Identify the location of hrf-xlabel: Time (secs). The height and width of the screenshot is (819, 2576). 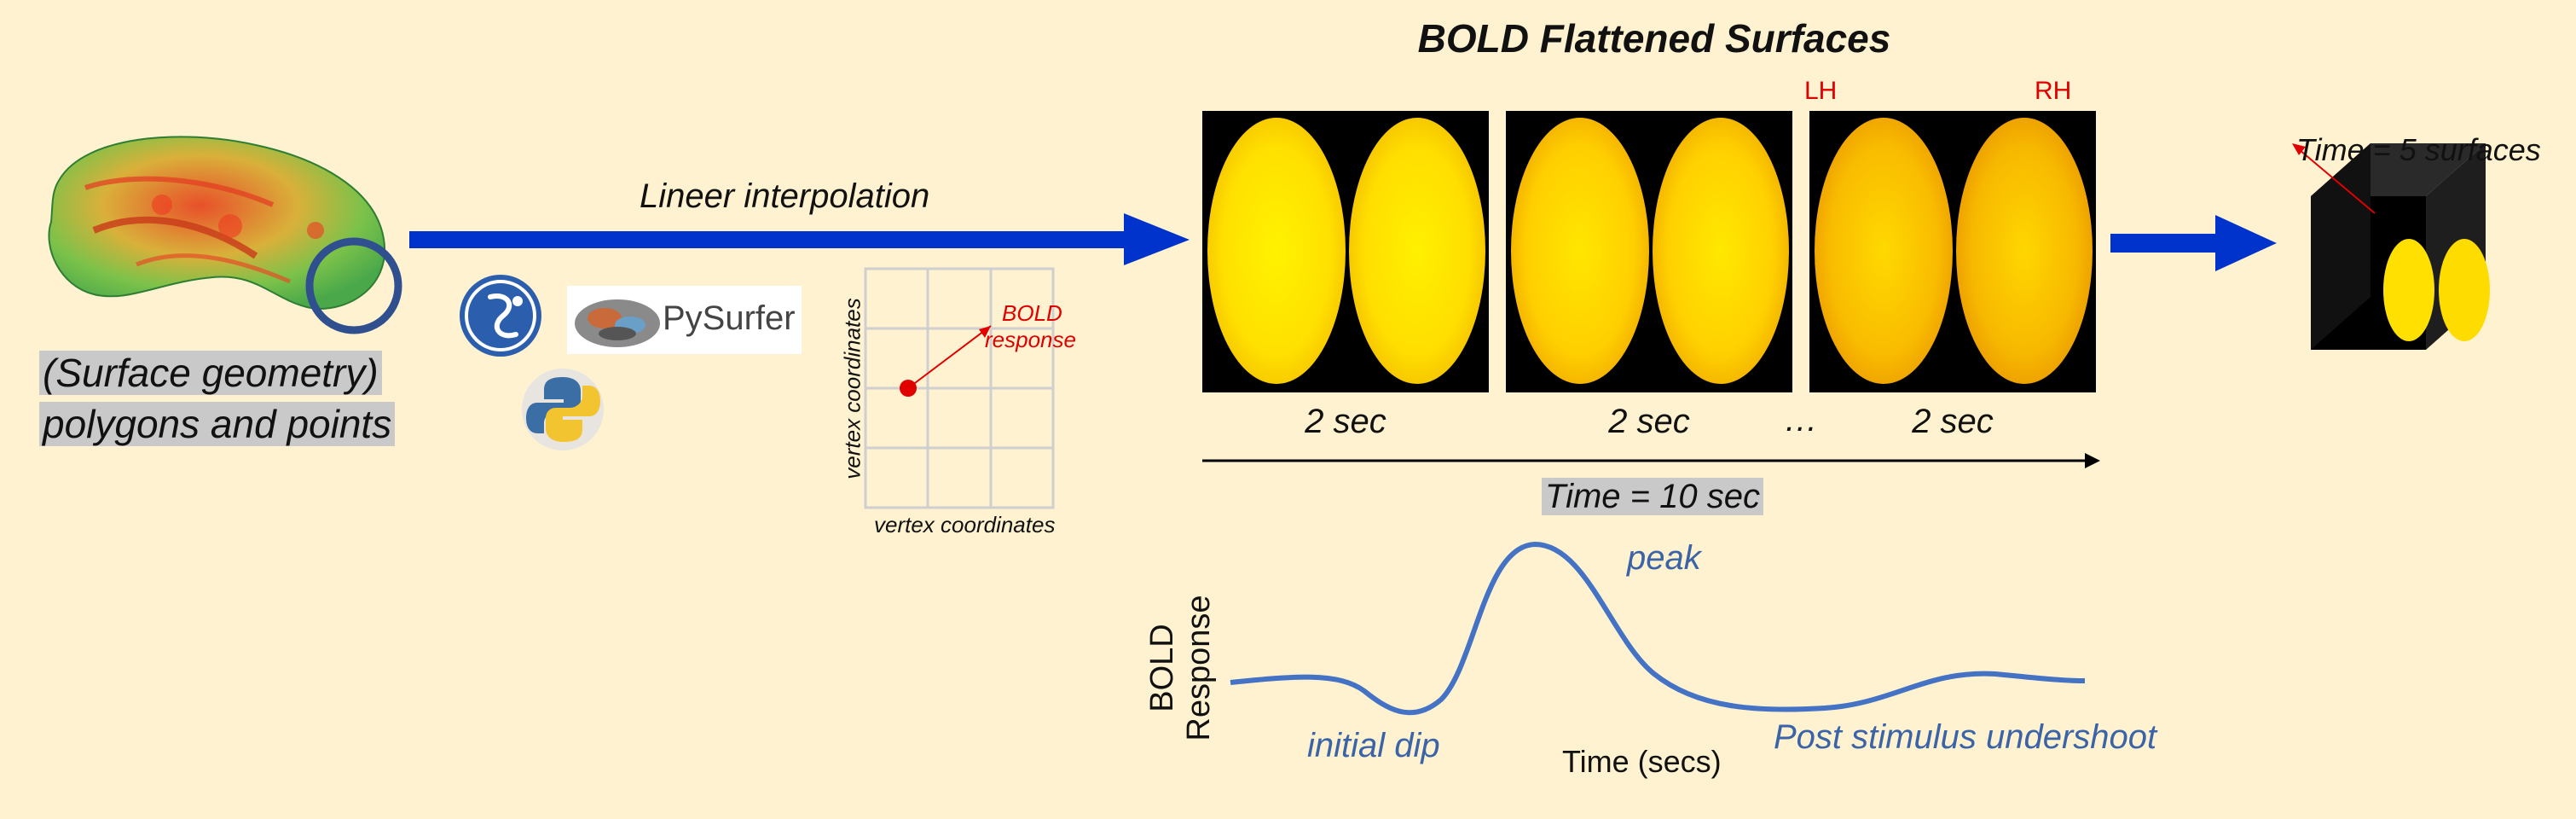
(1642, 761).